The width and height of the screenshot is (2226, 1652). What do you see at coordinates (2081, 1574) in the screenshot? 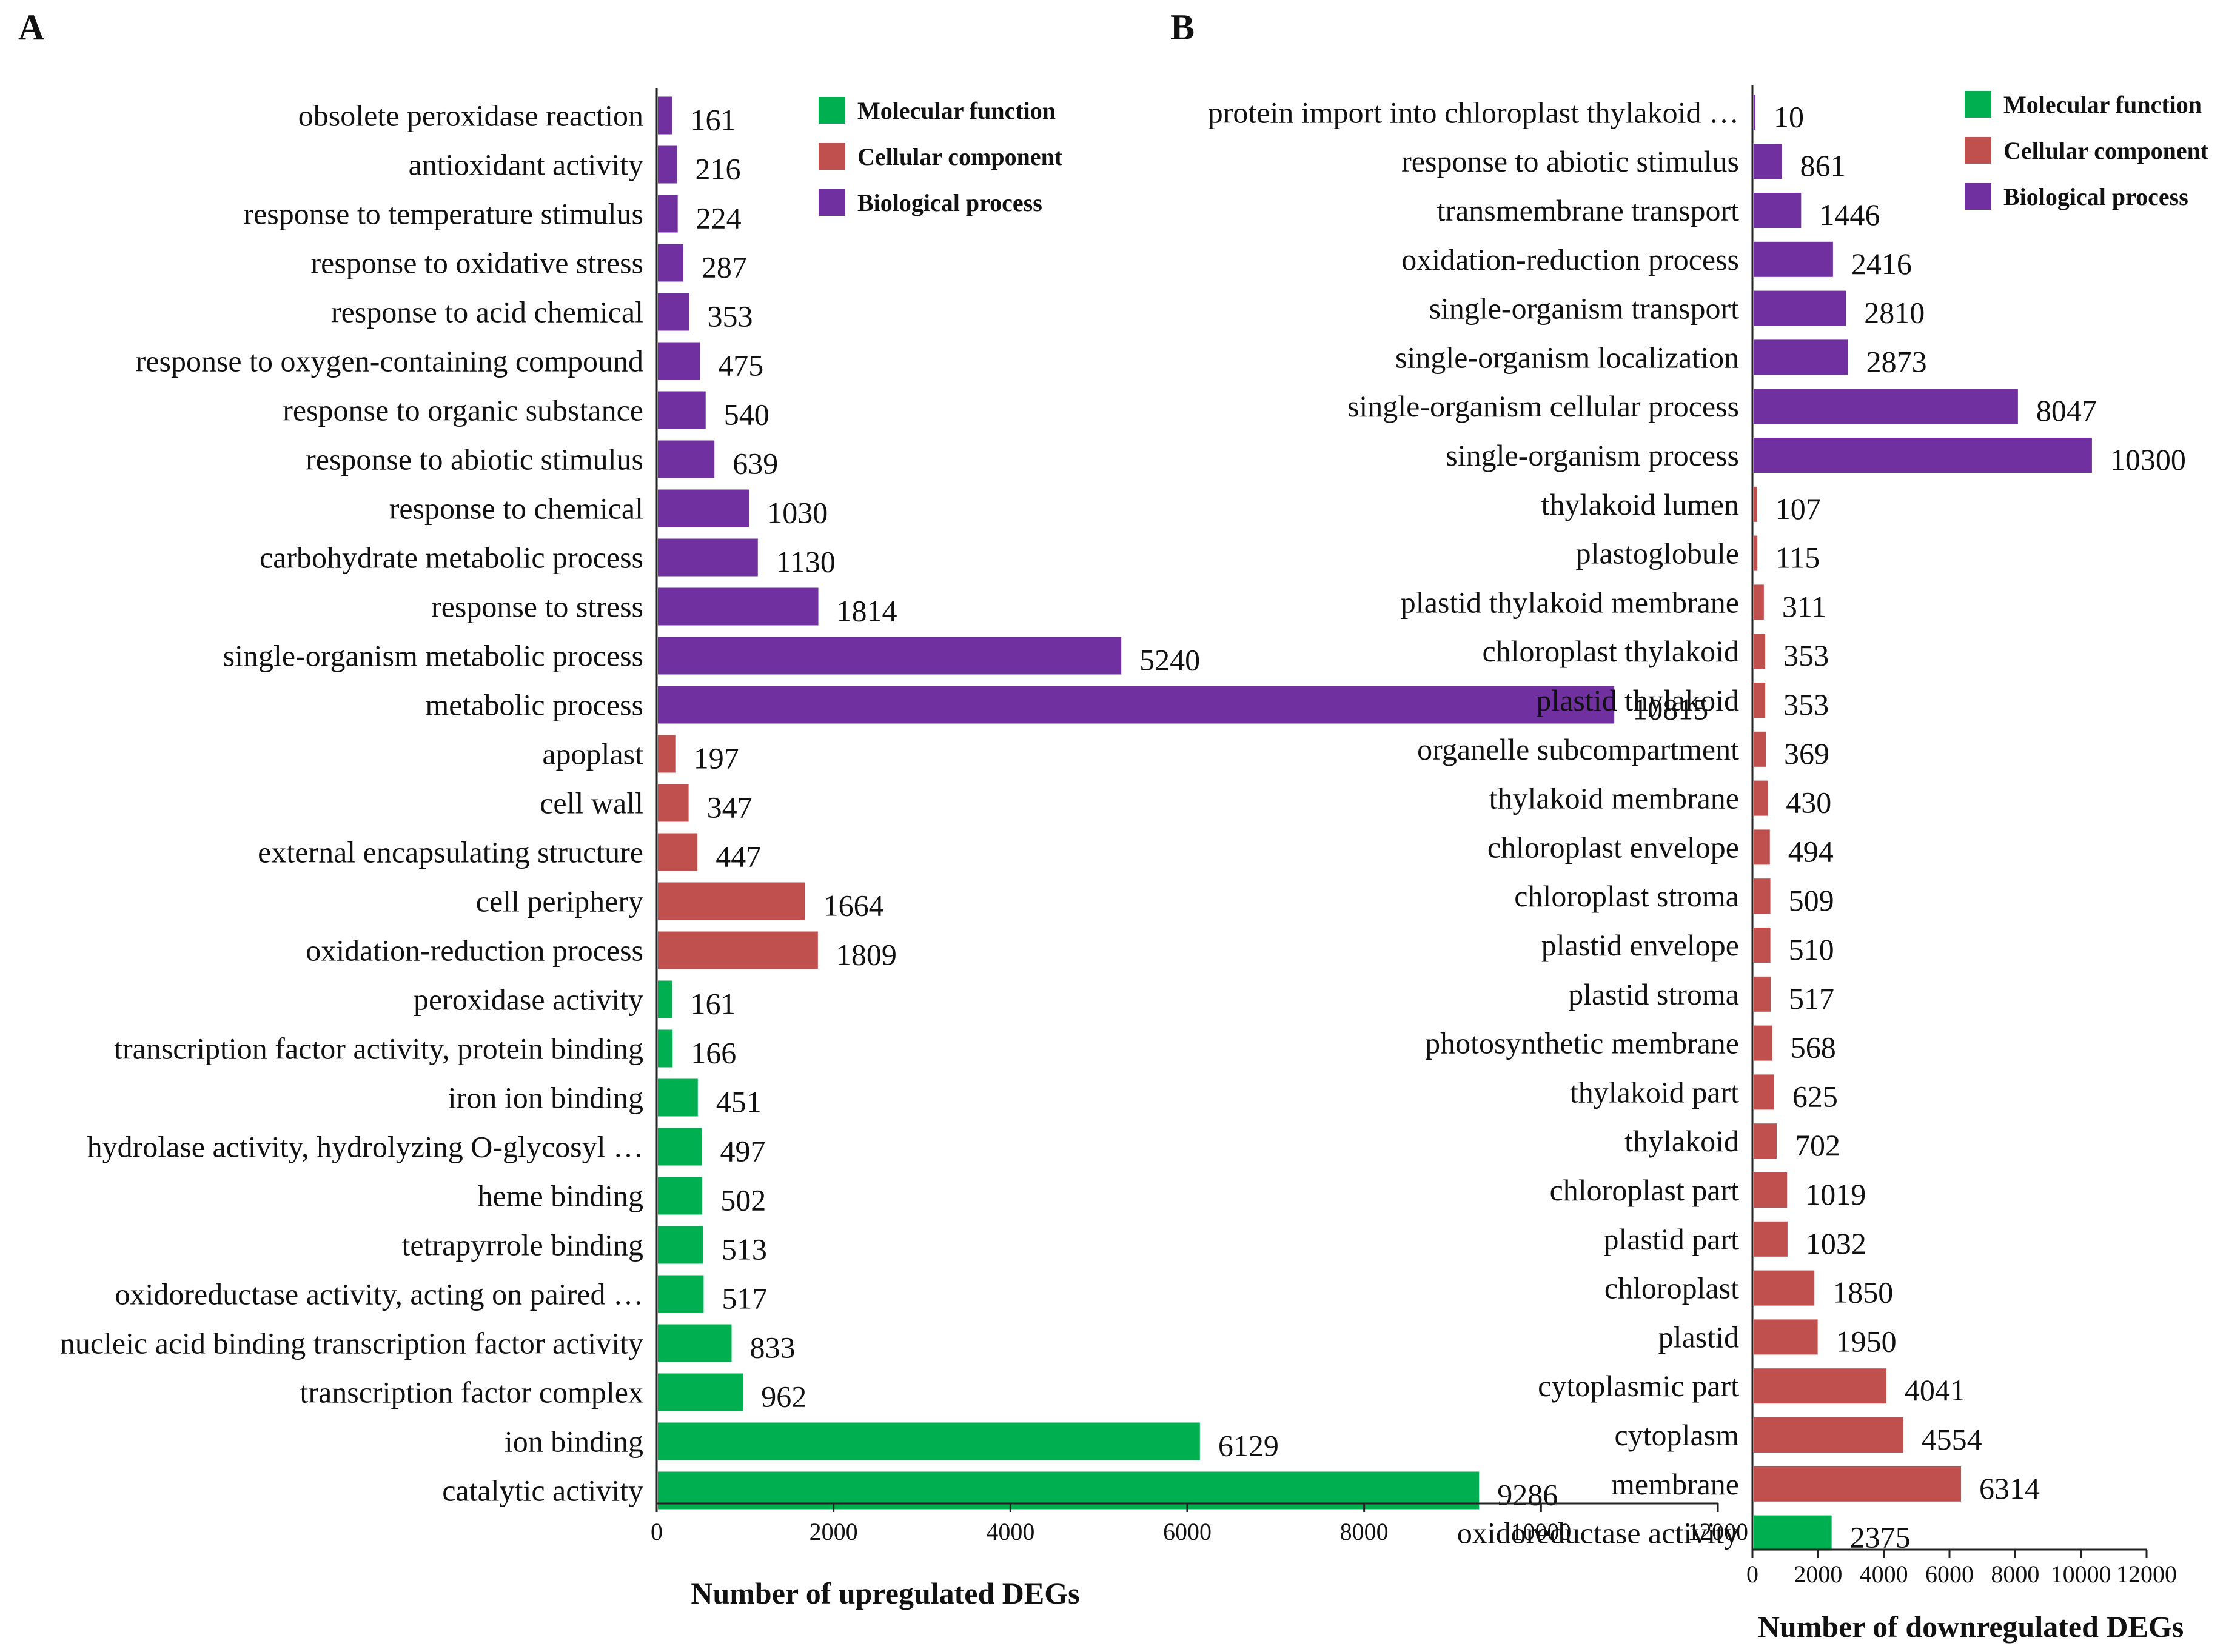
I see `x-tick-label: 10000` at bounding box center [2081, 1574].